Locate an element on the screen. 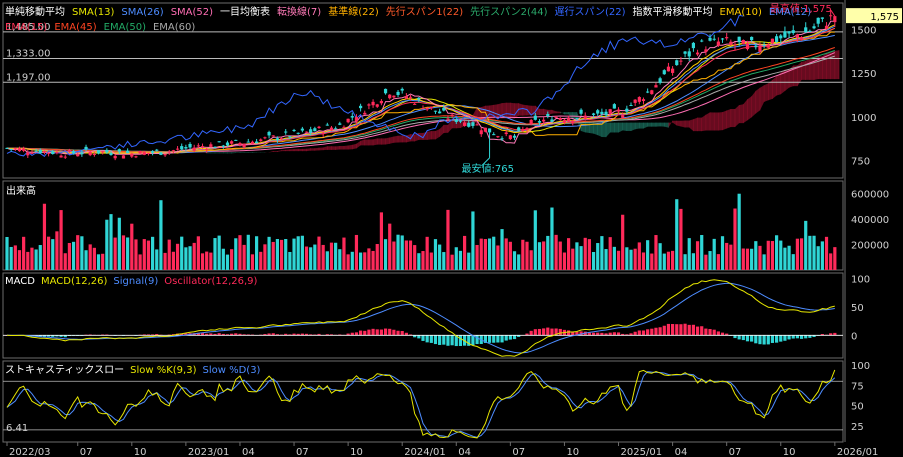  x-tick-label: 04 is located at coordinates (464, 452).